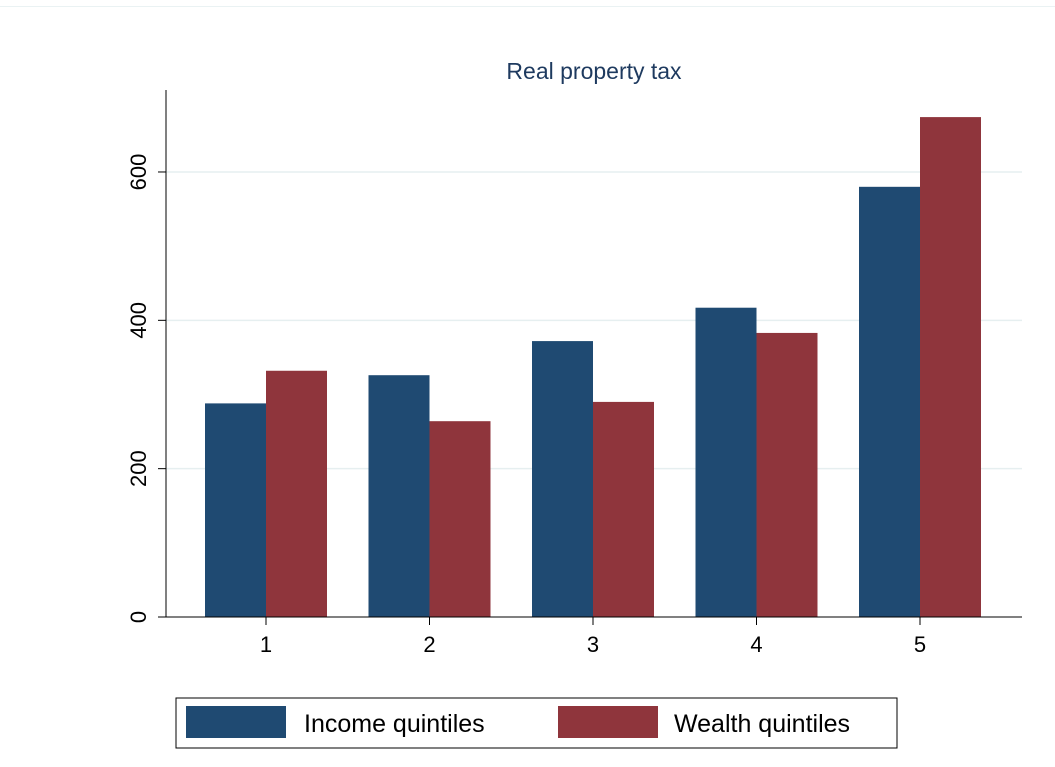 The width and height of the screenshot is (1055, 767). I want to click on y-tick-label: 600, so click(138, 172).